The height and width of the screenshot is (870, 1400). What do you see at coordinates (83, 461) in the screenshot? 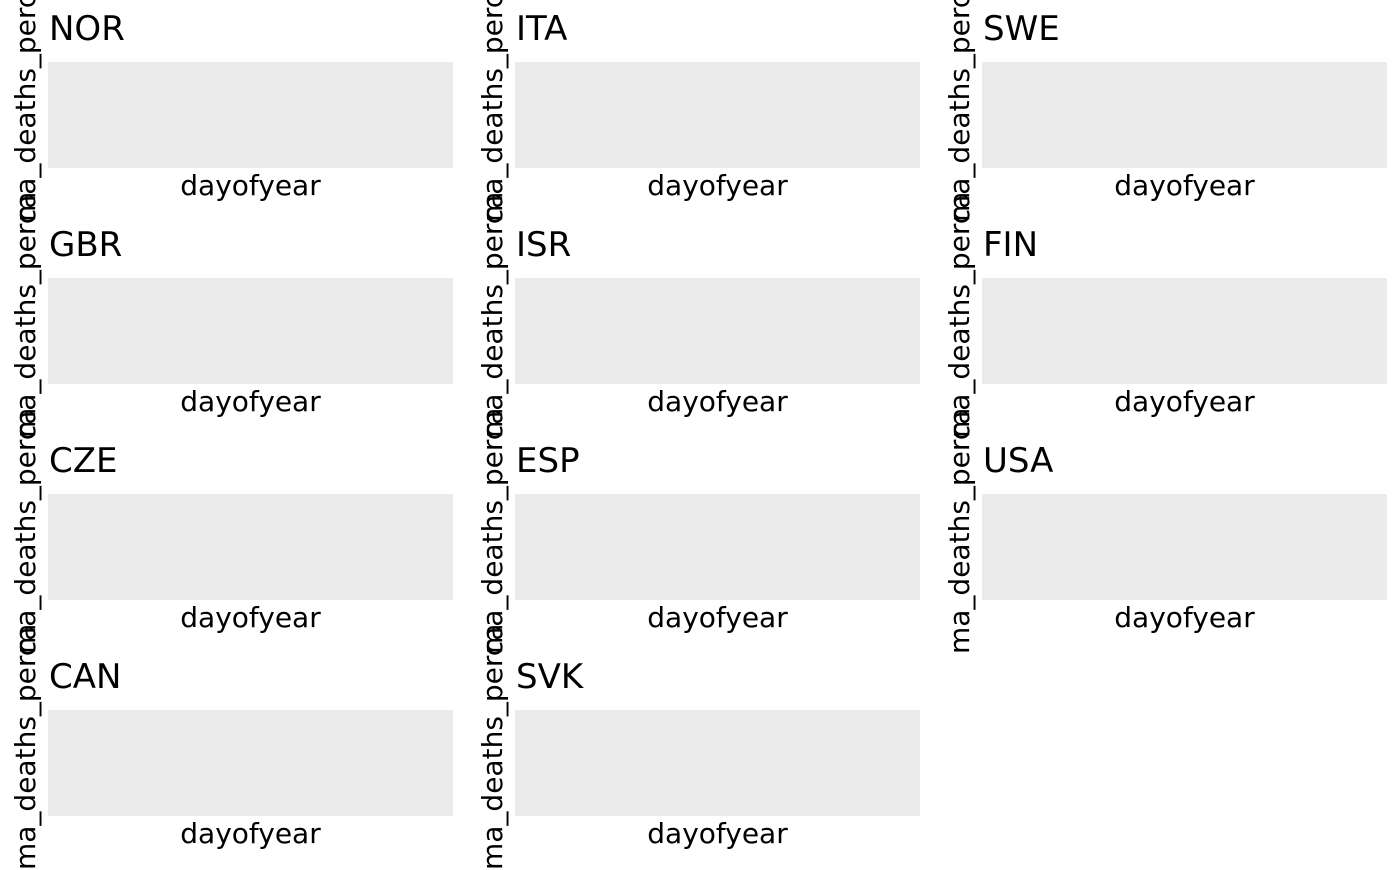
I see `facet-title: CZE` at bounding box center [83, 461].